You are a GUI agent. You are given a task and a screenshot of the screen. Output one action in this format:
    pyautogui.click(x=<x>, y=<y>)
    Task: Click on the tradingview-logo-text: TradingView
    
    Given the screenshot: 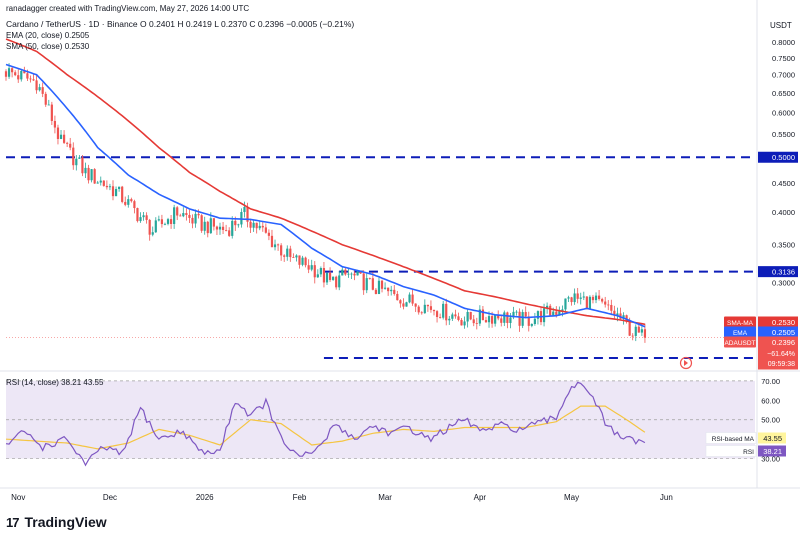 What is the action you would take?
    pyautogui.click(x=65, y=522)
    